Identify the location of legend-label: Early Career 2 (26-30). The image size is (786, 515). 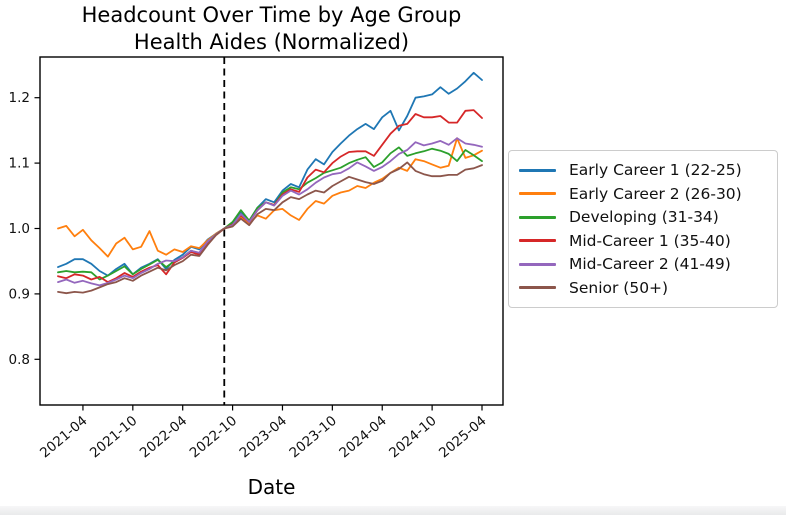
(655, 193).